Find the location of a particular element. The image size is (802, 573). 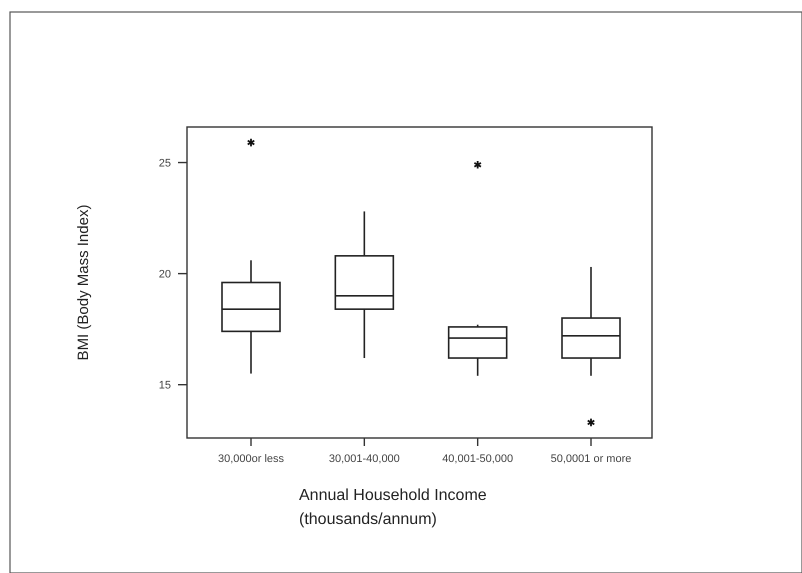

y-tick-label: 15 is located at coordinates (164, 386).